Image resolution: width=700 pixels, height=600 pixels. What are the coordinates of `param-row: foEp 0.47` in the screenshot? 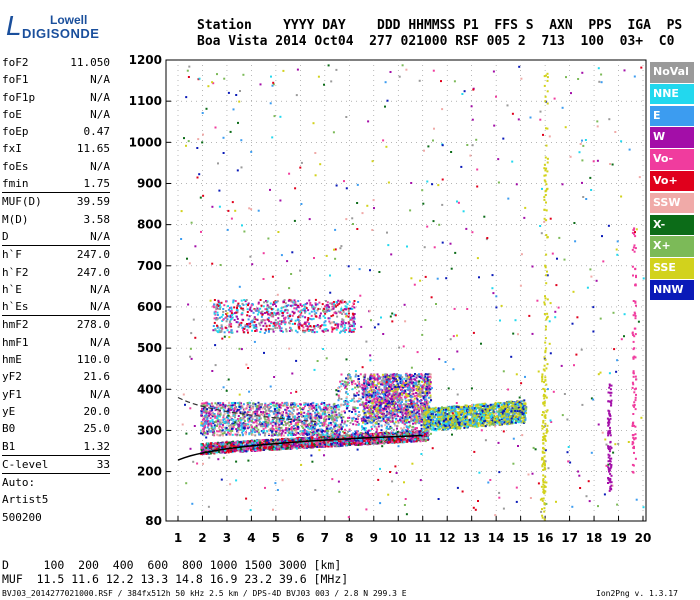 It's located at (56, 131).